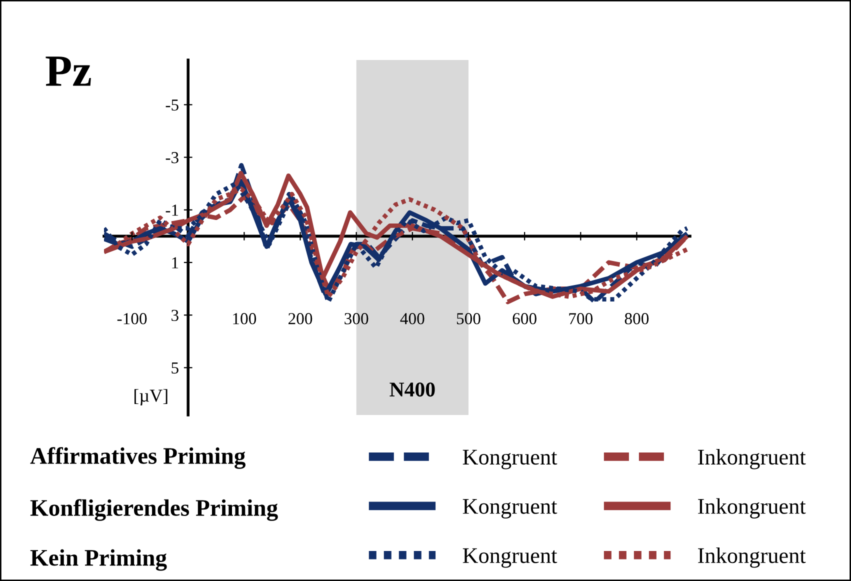 This screenshot has width=851, height=581. I want to click on chart-title: Pz, so click(68, 71).